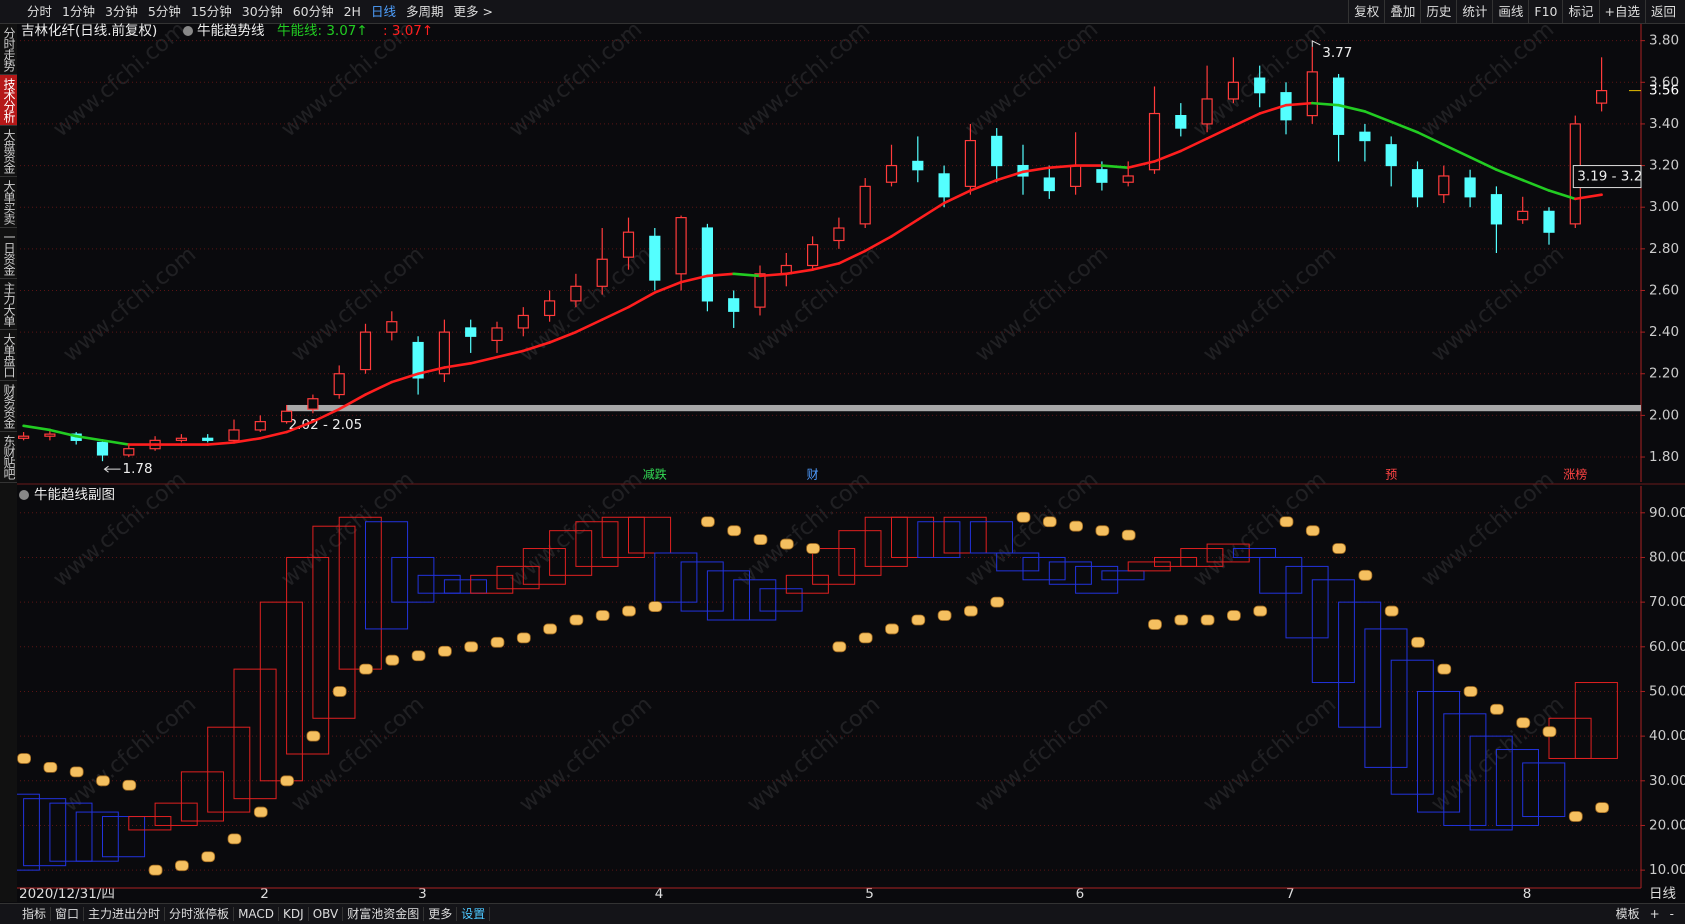 The image size is (1685, 924). What do you see at coordinates (8, 406) in the screenshot?
I see `sidebar-tab: 财务资金` at bounding box center [8, 406].